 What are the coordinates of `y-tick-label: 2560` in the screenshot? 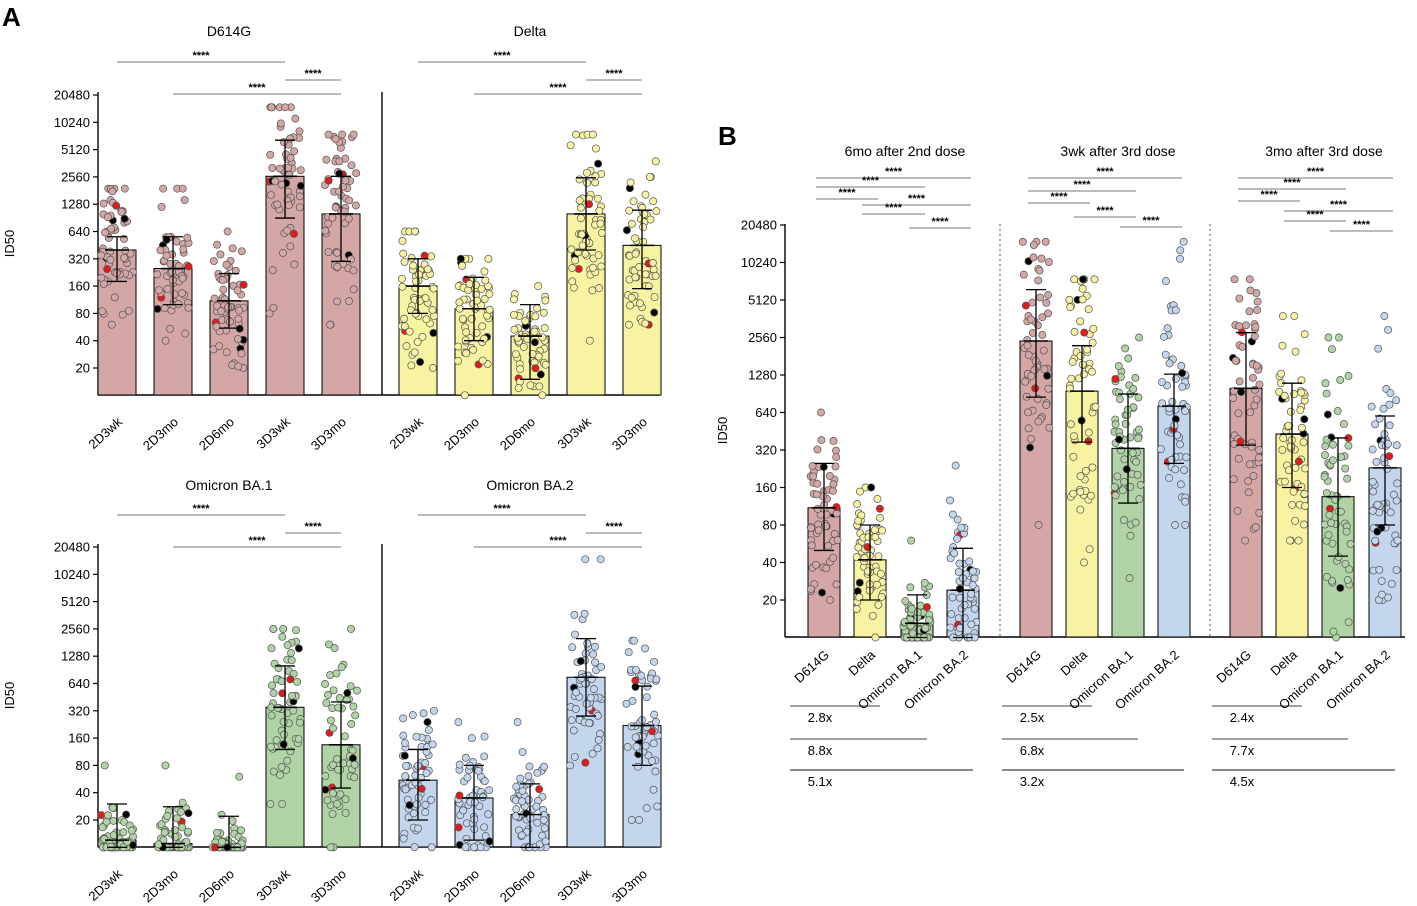 It's located at (75, 176).